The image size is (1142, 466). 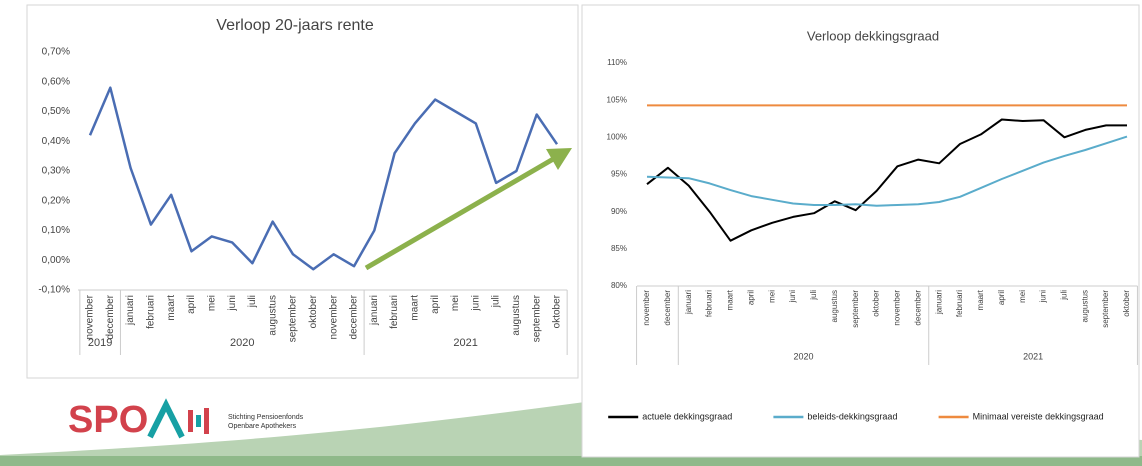 What do you see at coordinates (619, 211) in the screenshot?
I see `y-tick-label: 90%` at bounding box center [619, 211].